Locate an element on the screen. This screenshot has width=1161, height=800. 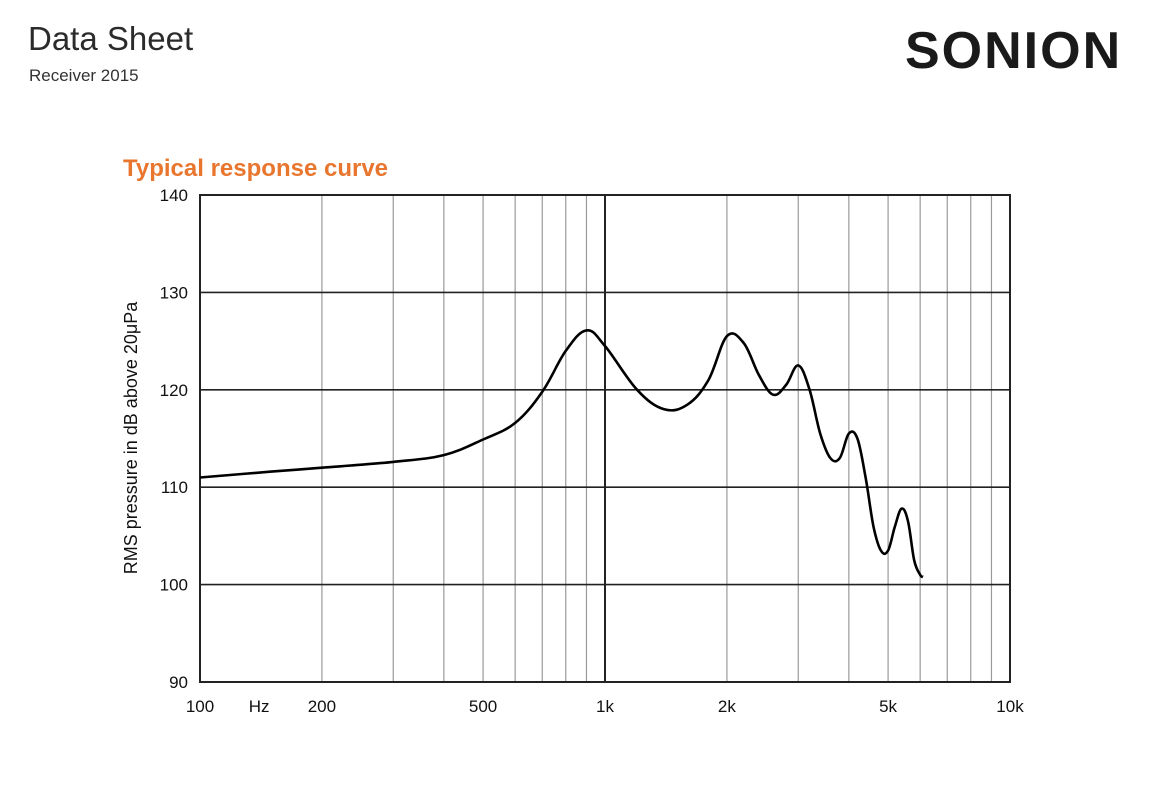
x-tick-label: 100 is located at coordinates (200, 706).